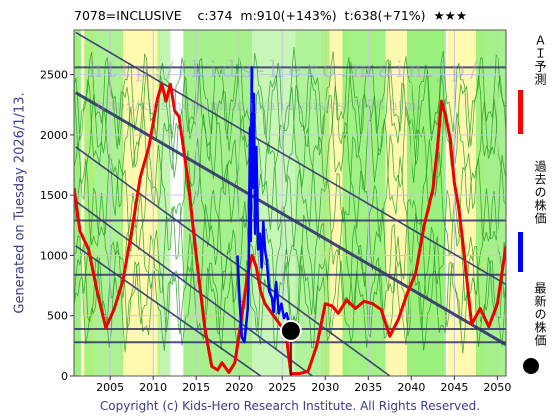 The image size is (560, 420). I want to click on latest-price-marker, so click(290, 330).